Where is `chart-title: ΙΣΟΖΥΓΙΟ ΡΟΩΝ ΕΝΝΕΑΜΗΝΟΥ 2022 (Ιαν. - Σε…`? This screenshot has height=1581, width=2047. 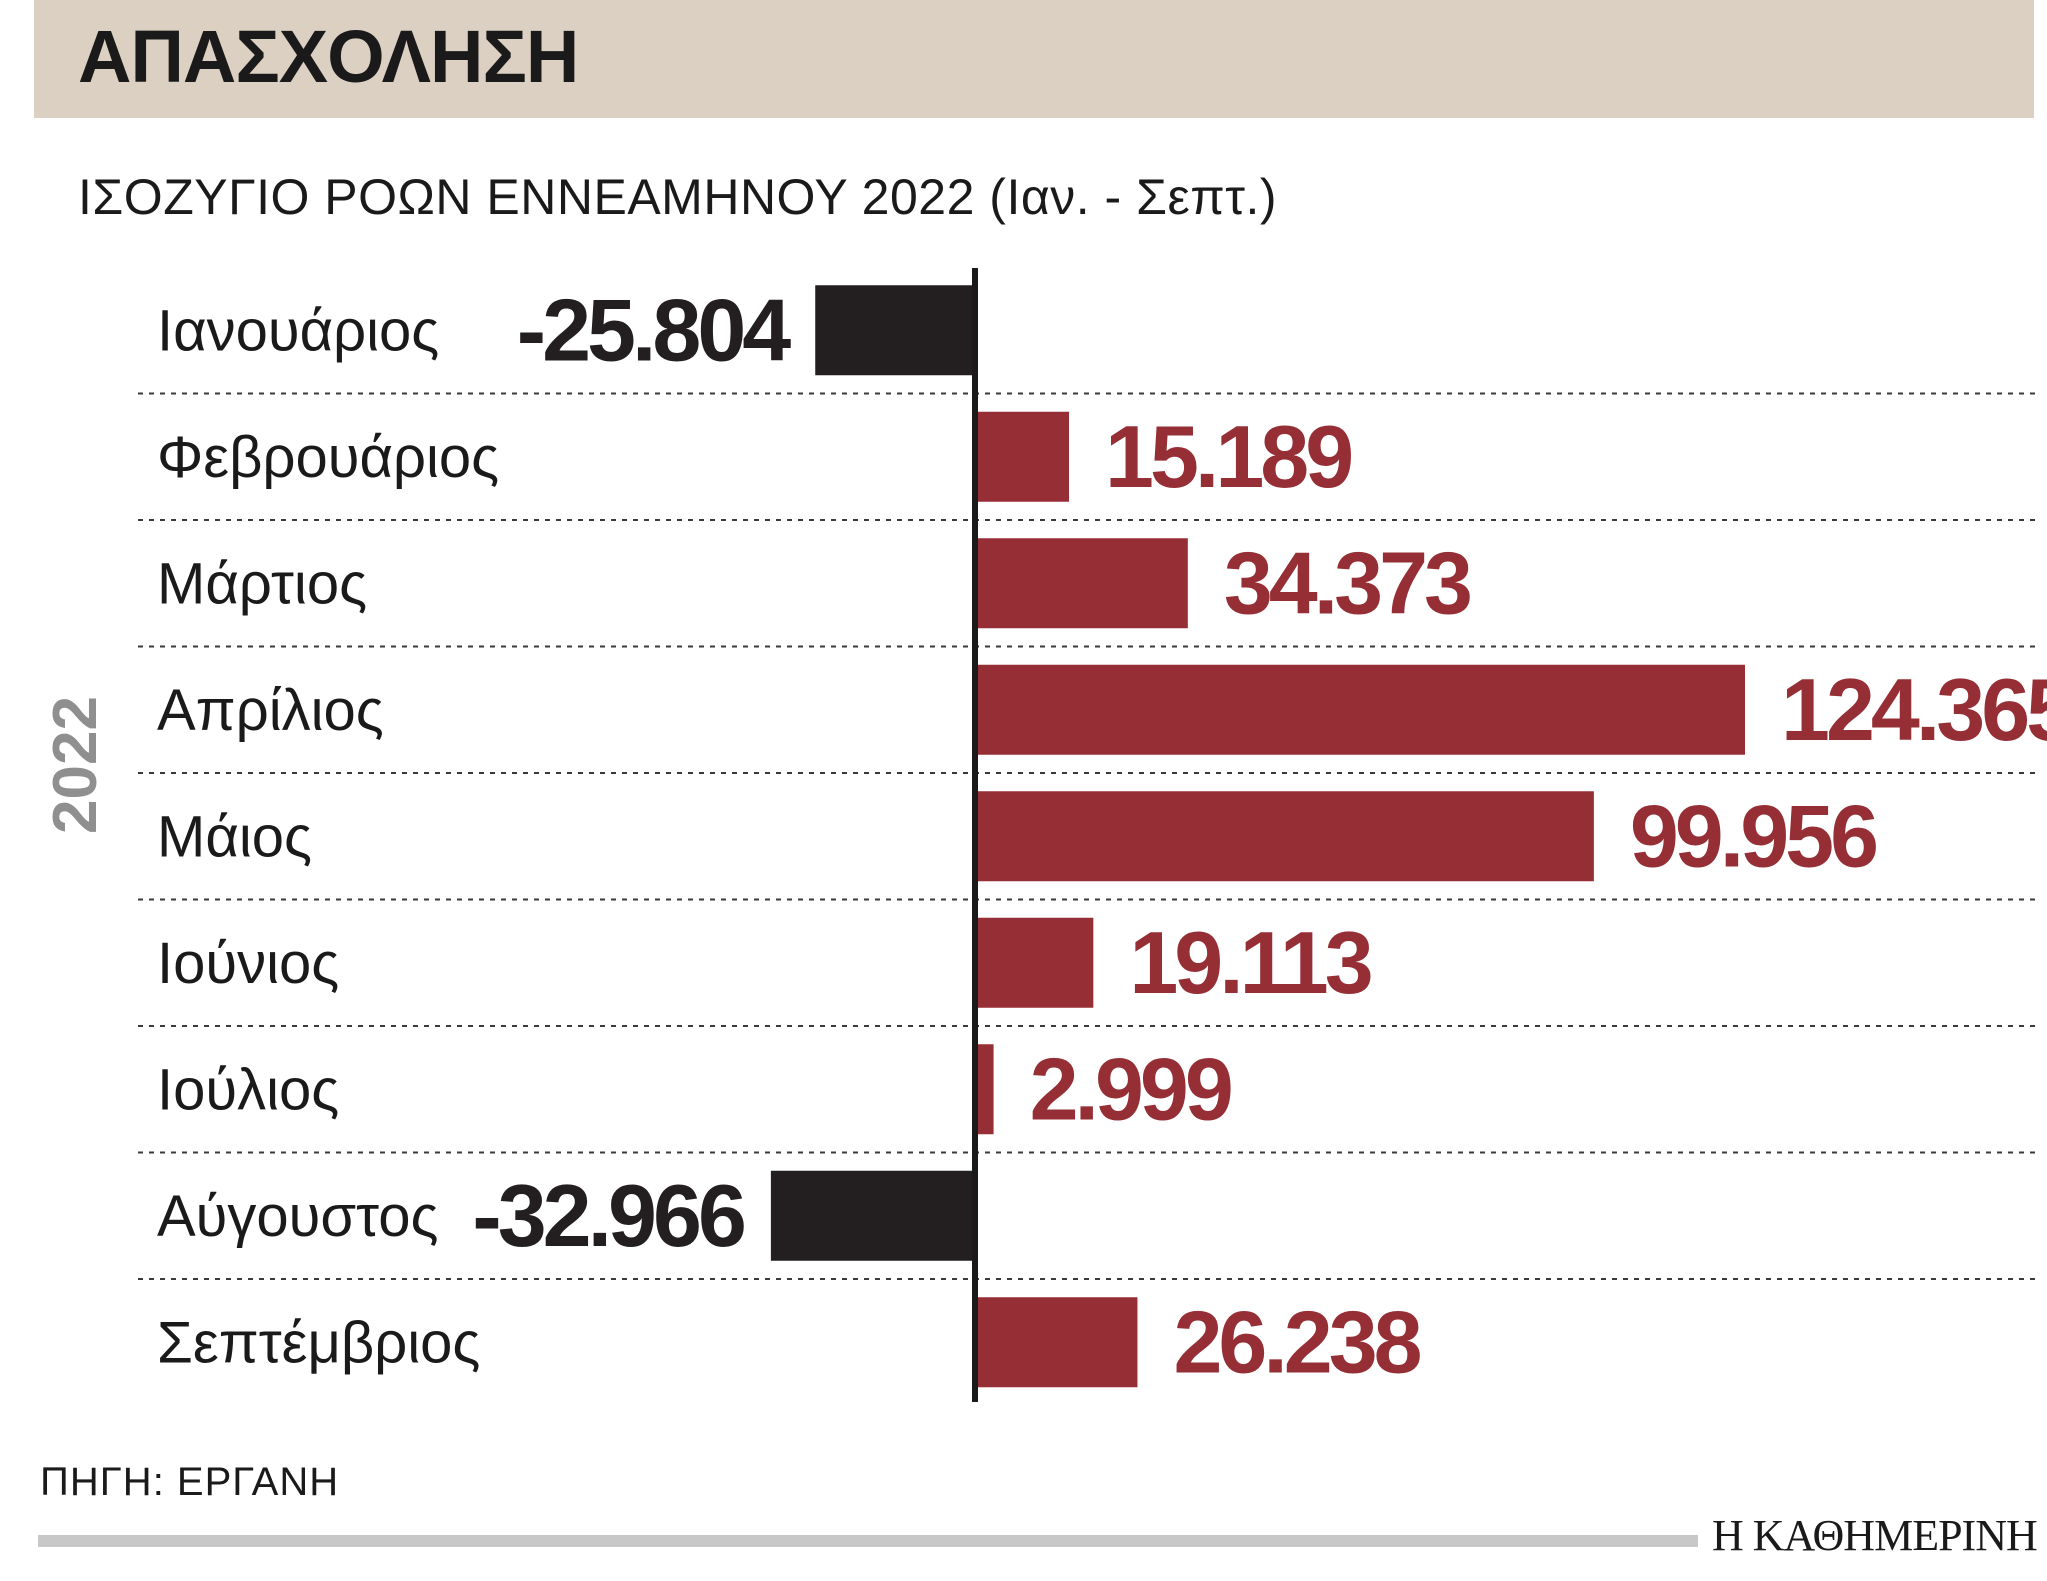
chart-title: ΙΣΟΖΥΓΙΟ ΡΟΩΝ ΕΝΝΕΑΜΗΝΟΥ 2022 (Ιαν. - Σε… is located at coordinates (678, 197).